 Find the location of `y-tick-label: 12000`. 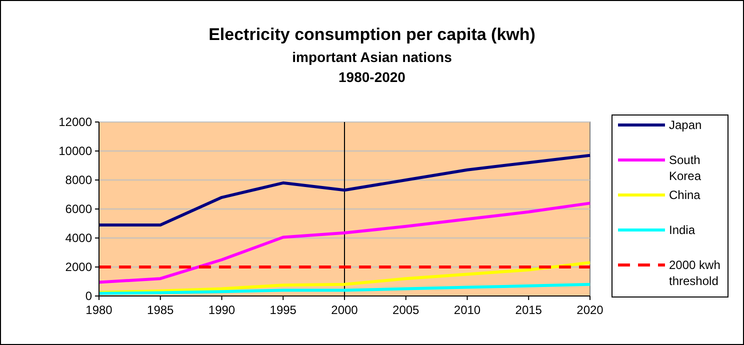

y-tick-label: 12000 is located at coordinates (75, 122).